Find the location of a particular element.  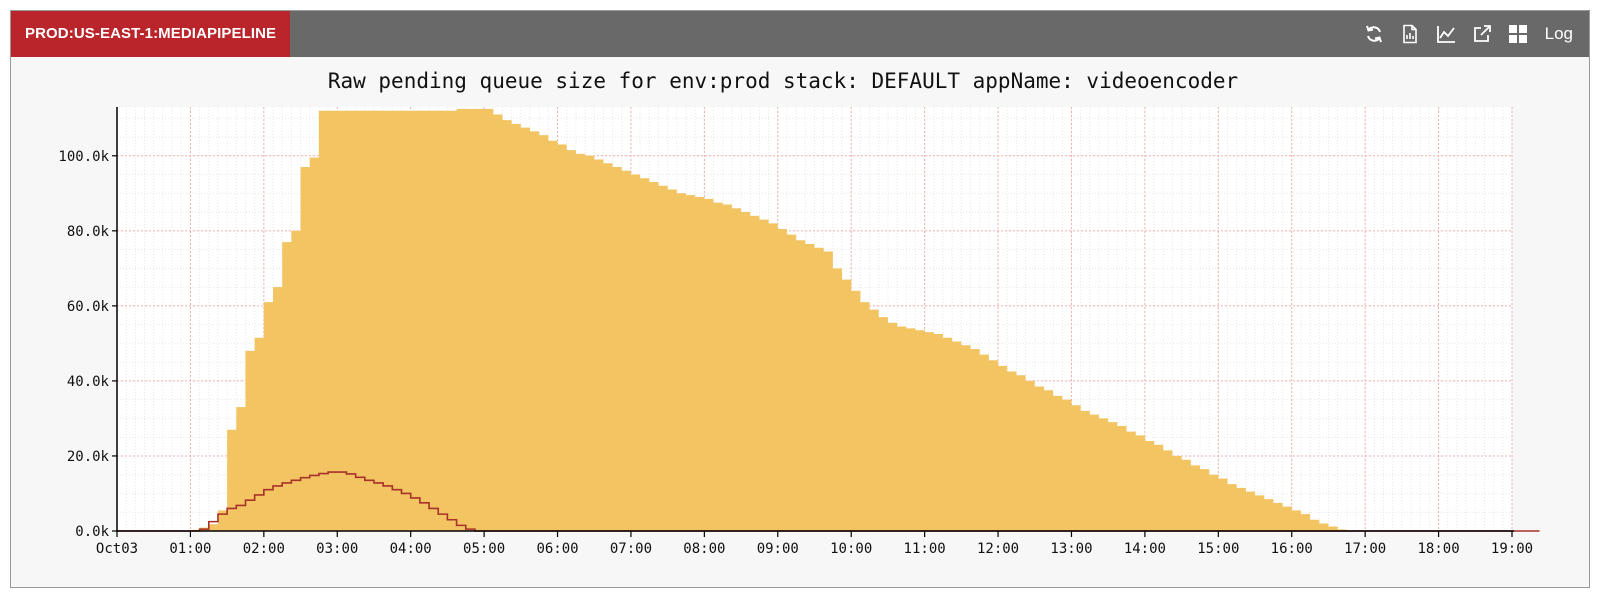

y-axis-ticks: 0.0k 20.0k 40.0k 60.0k 80.0k 100.0k is located at coordinates (87, 344).